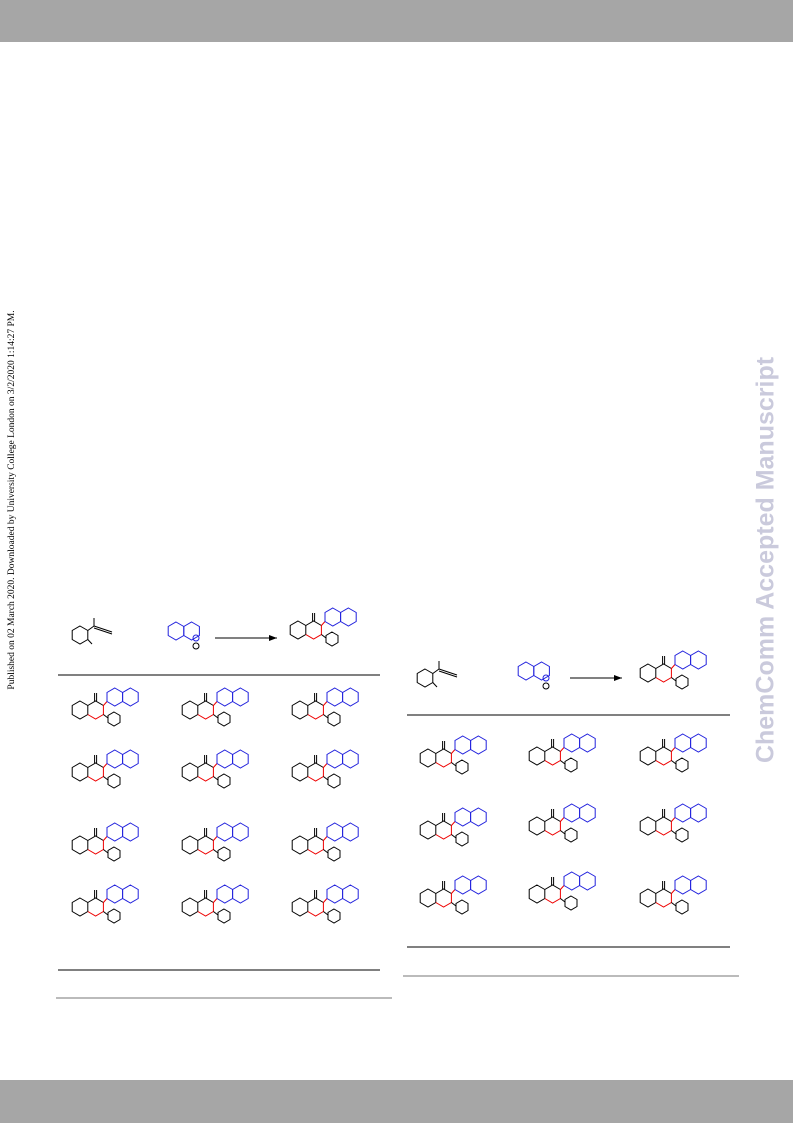  Describe the element at coordinates (396, 21) in the screenshot. I see `header-bar` at that location.